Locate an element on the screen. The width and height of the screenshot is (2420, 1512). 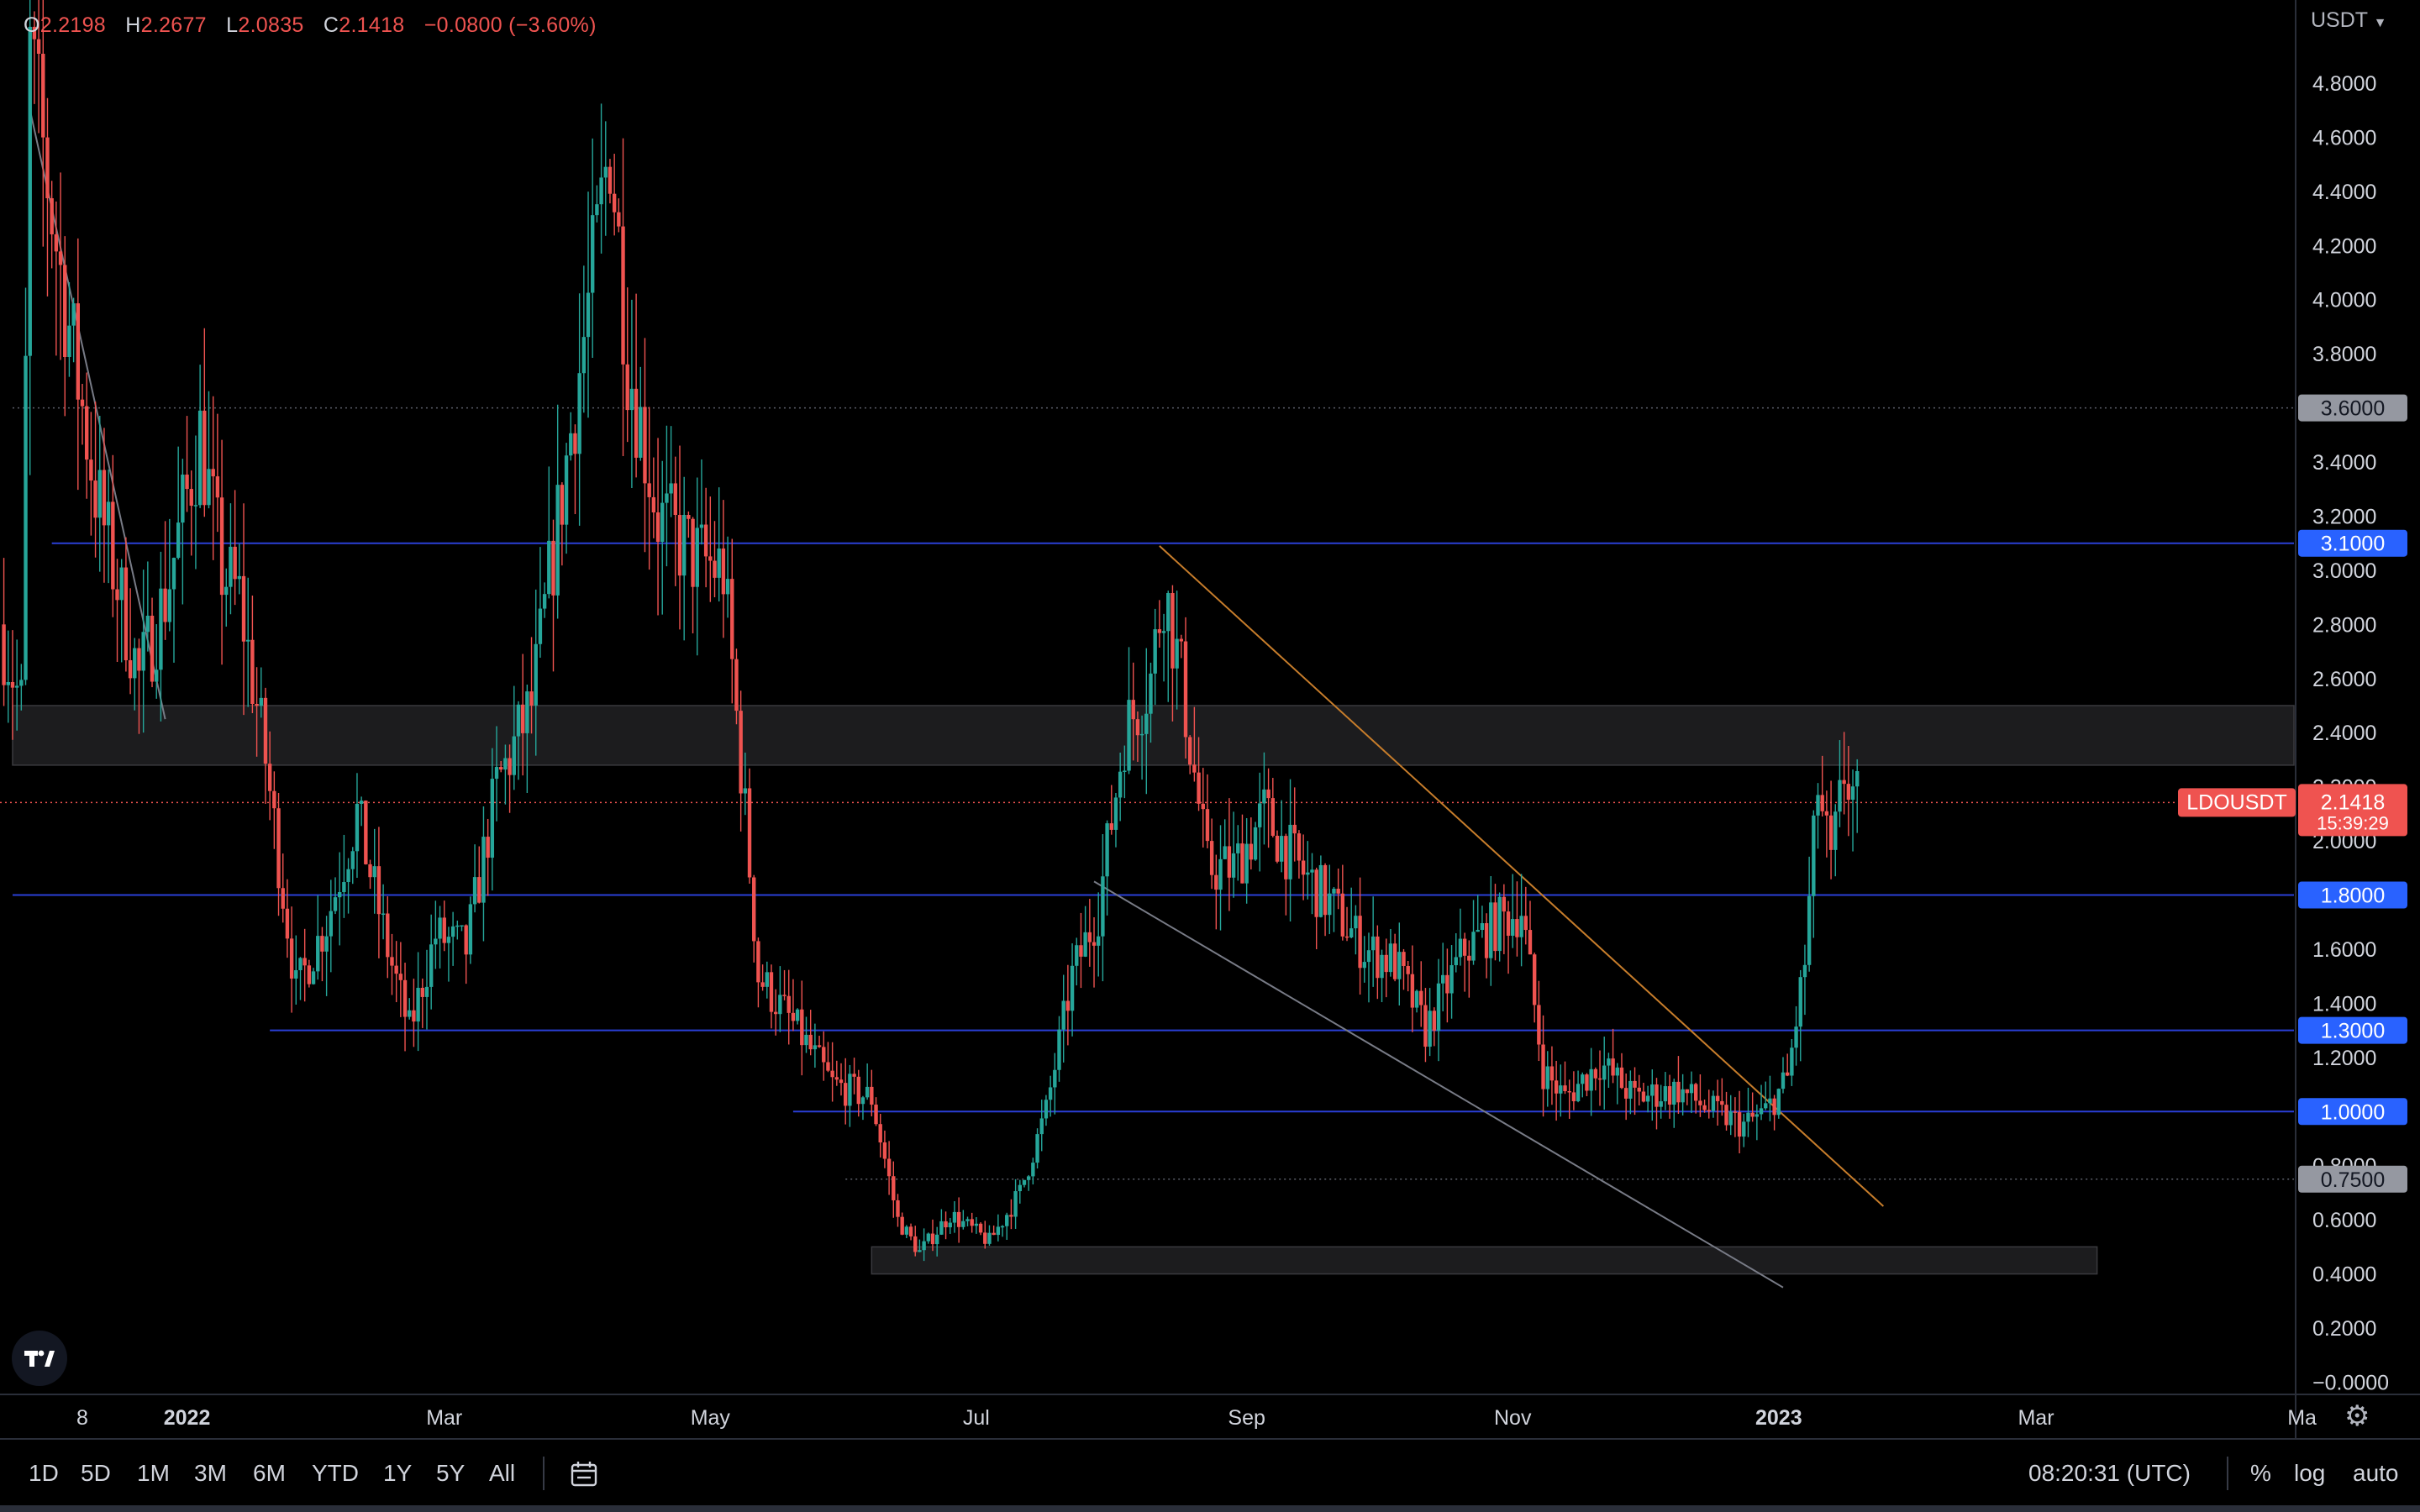
open-value: 2.2198 is located at coordinates (73, 25).